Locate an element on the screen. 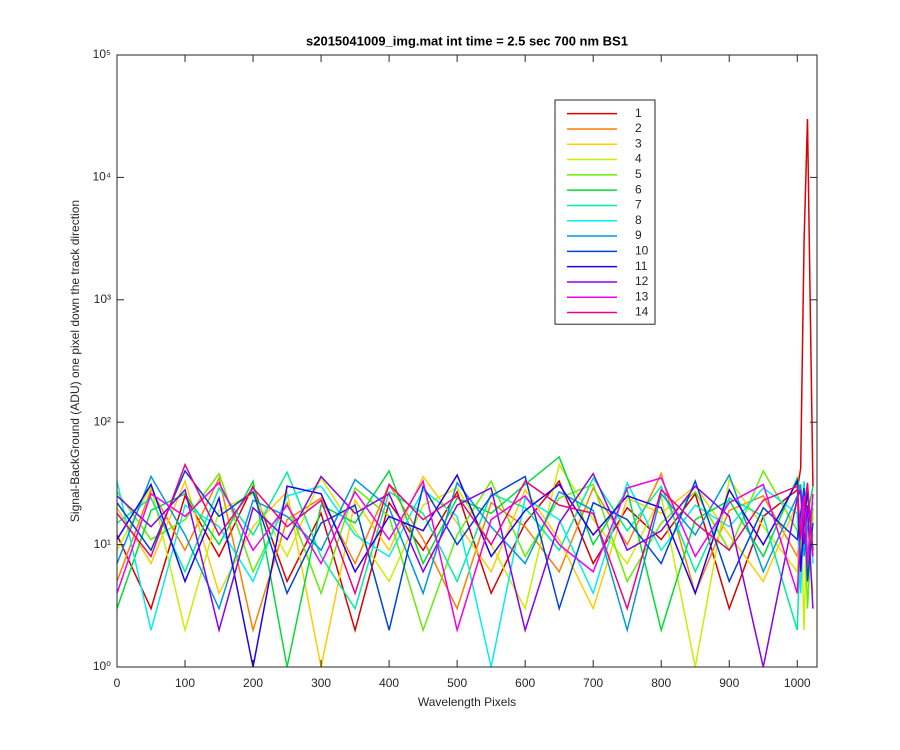 The image size is (900, 750). x-tick-label: 800 is located at coordinates (661, 683).